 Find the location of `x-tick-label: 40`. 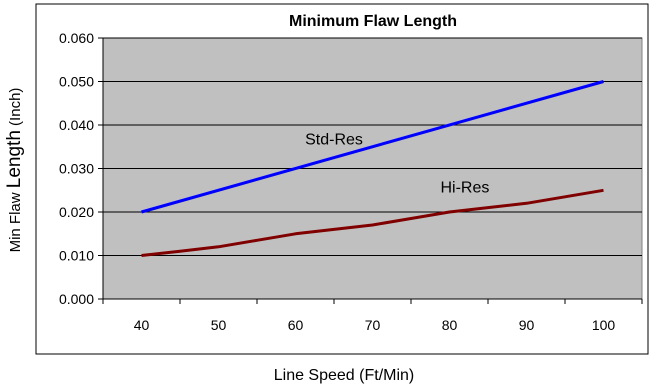

x-tick-label: 40 is located at coordinates (142, 325).